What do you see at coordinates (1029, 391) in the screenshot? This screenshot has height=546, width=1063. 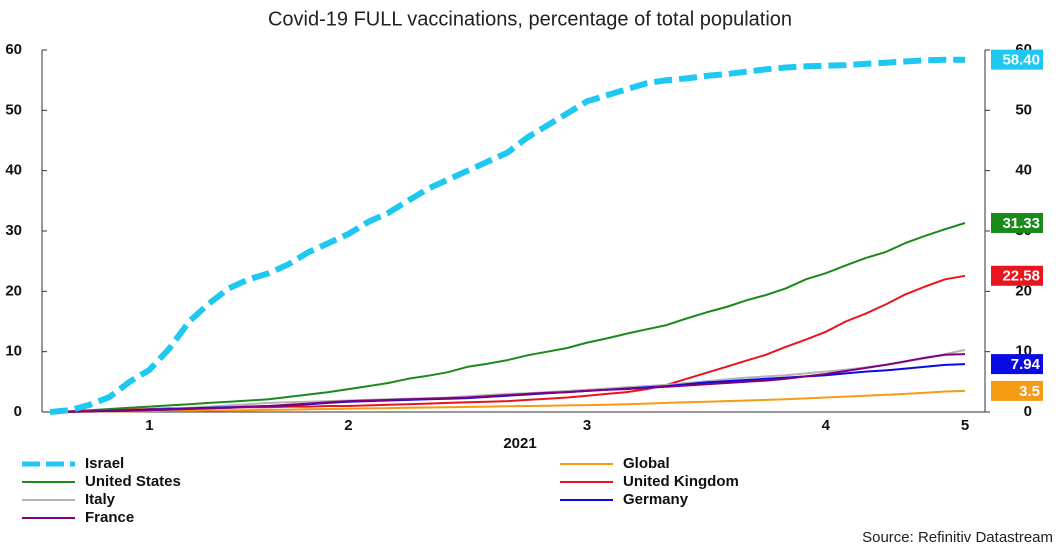 I see `end-label: 3.5` at bounding box center [1029, 391].